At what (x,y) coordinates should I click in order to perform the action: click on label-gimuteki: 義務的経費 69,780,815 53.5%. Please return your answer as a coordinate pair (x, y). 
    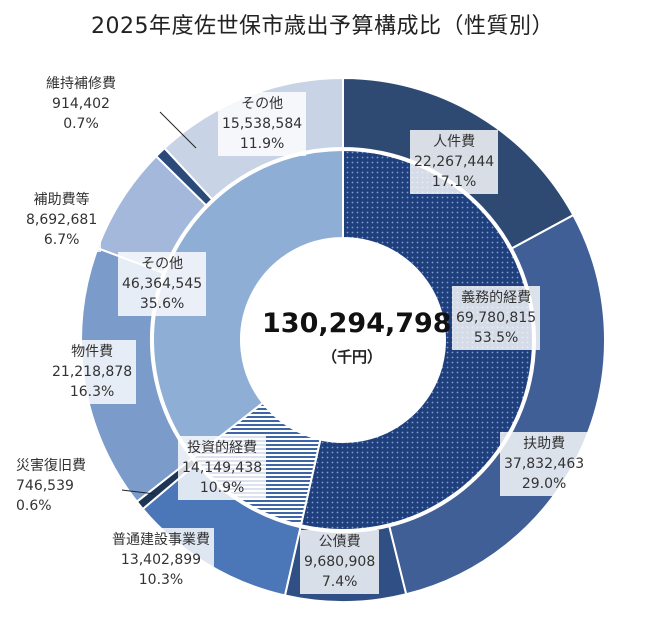
    Looking at the image, I should click on (496, 318).